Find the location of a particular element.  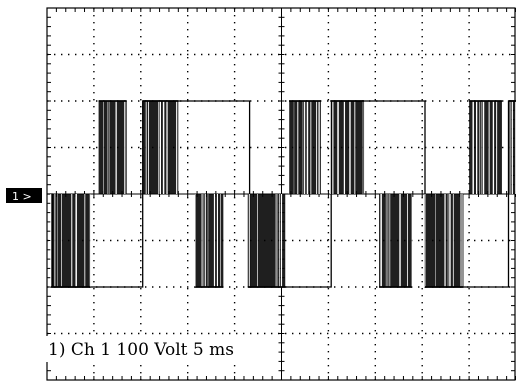

readout-background is located at coordinates (159, 349).